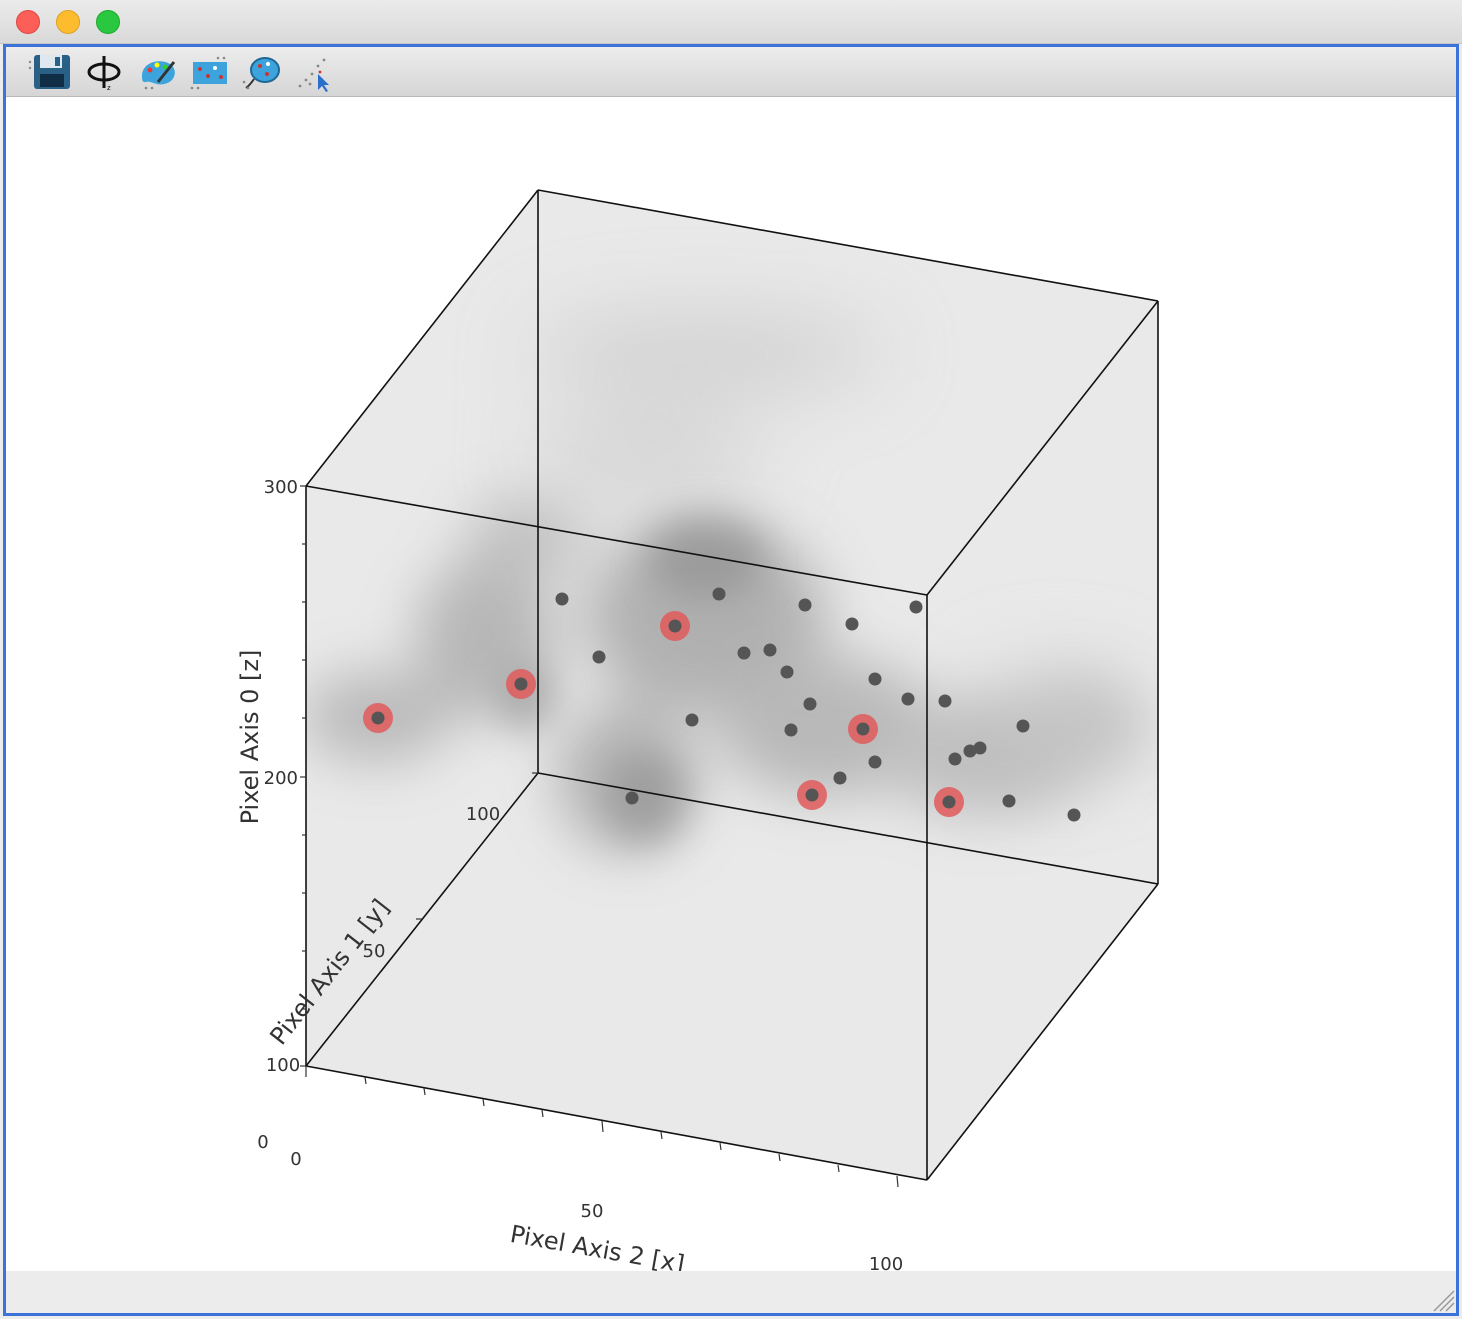 The image size is (1462, 1319). Describe the element at coordinates (731, 22) in the screenshot. I see `window-titlebar` at that location.